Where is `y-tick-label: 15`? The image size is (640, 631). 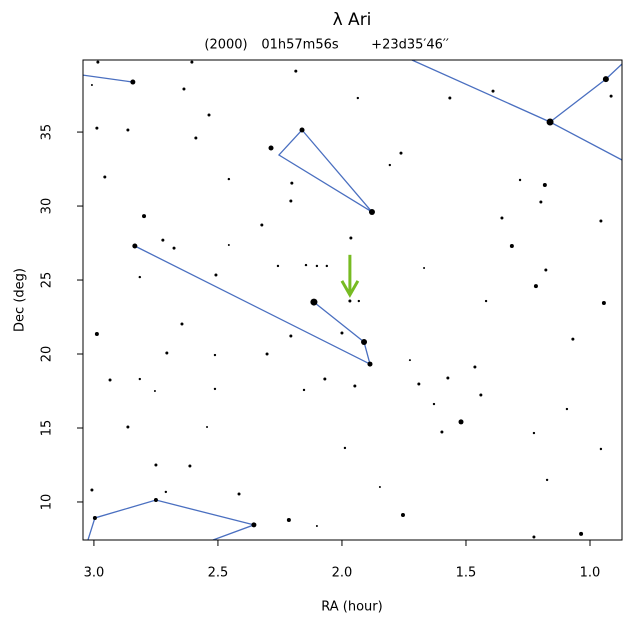
y-tick-label: 15 is located at coordinates (47, 428).